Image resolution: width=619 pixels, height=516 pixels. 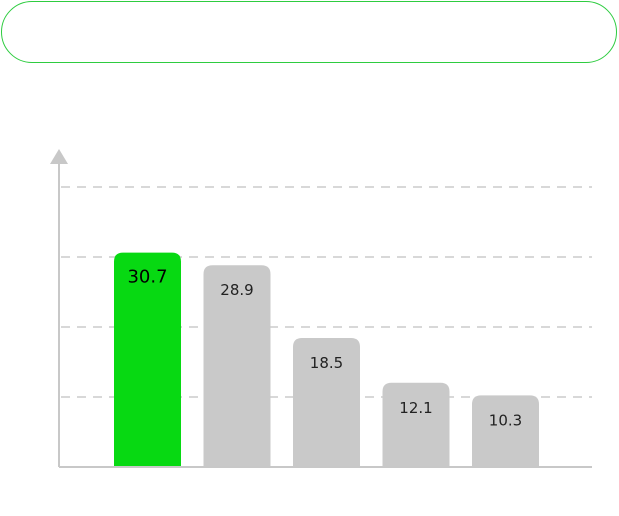 What do you see at coordinates (505, 420) in the screenshot?
I see `bar-value-label: 10.3` at bounding box center [505, 420].